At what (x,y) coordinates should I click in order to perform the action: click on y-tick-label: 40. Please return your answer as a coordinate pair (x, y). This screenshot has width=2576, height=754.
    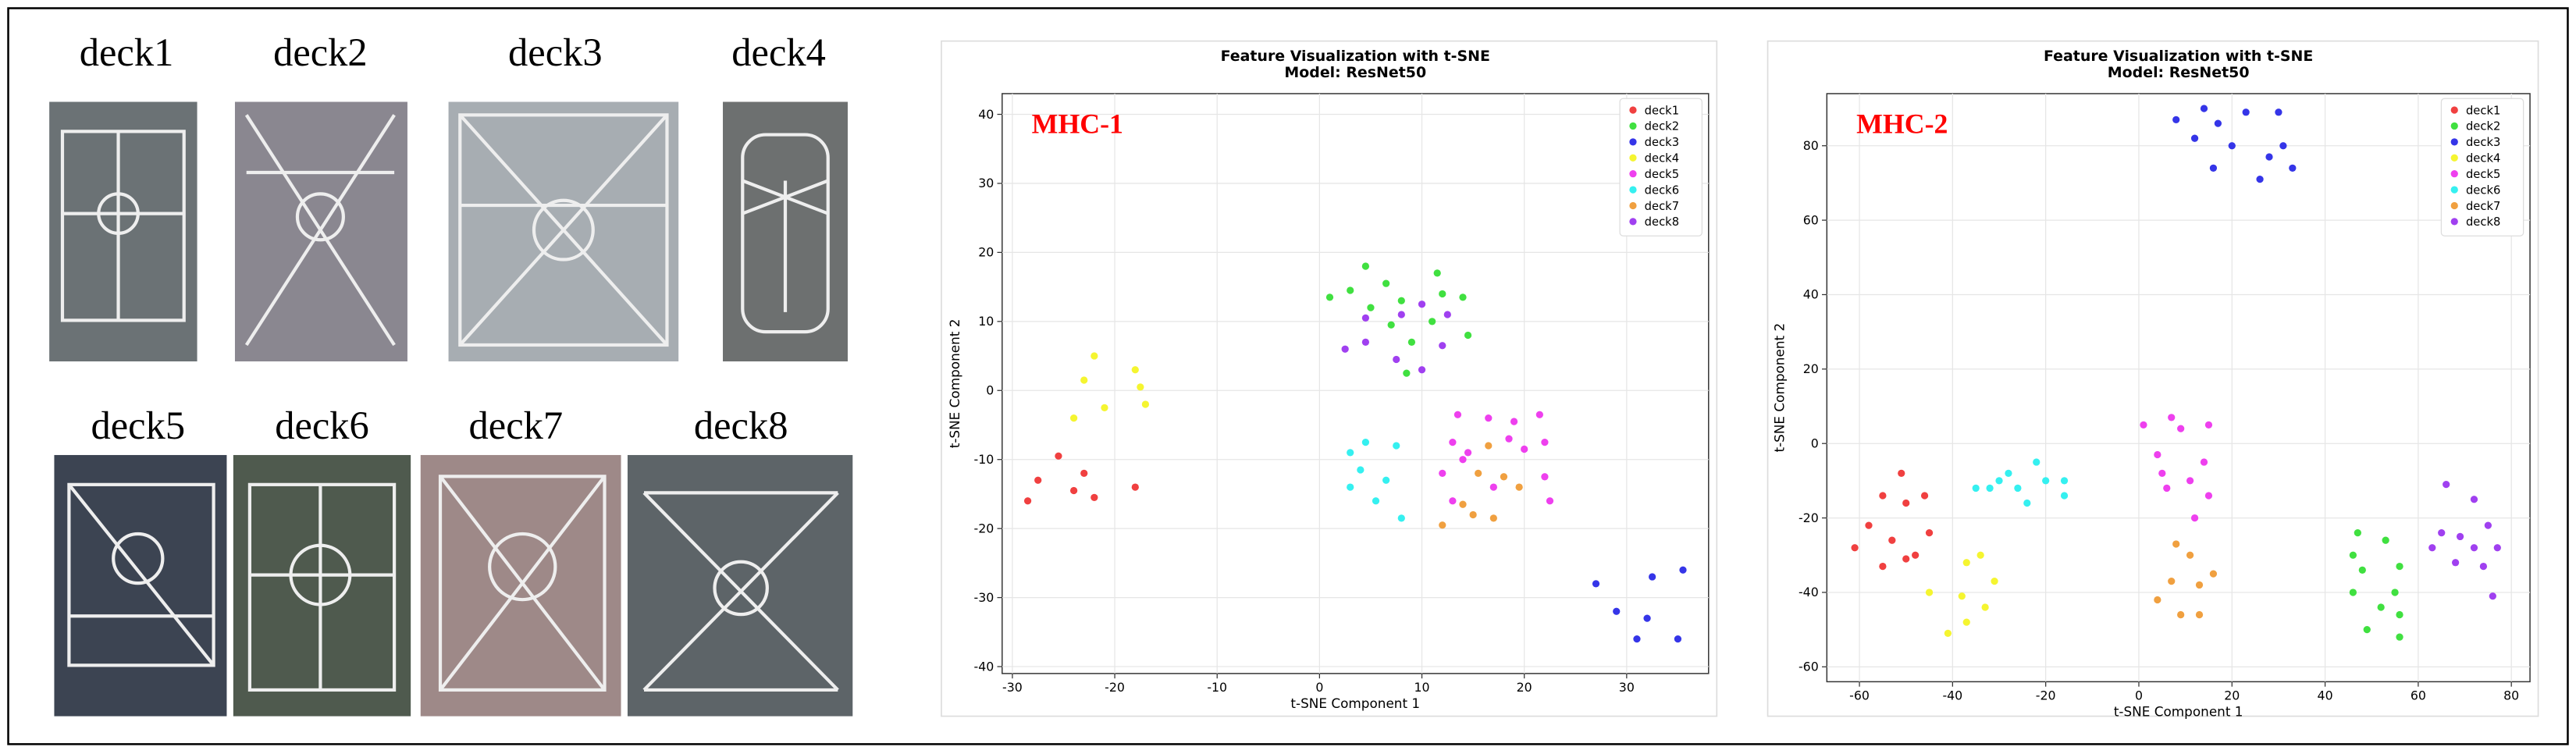
    Looking at the image, I should click on (1811, 294).